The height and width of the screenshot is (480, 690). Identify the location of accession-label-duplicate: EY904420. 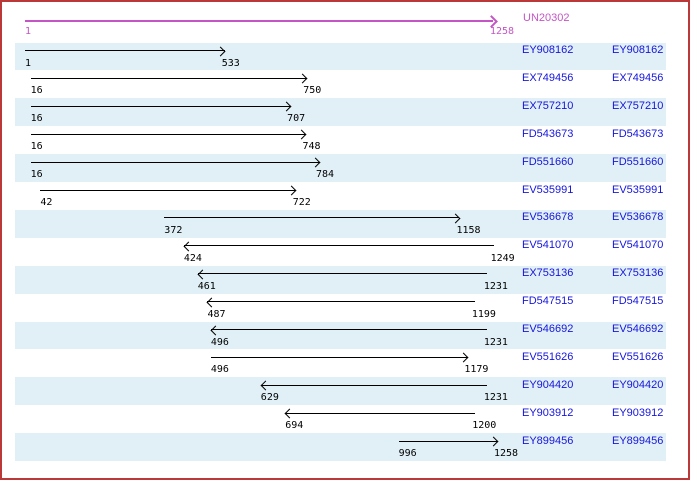
(638, 384).